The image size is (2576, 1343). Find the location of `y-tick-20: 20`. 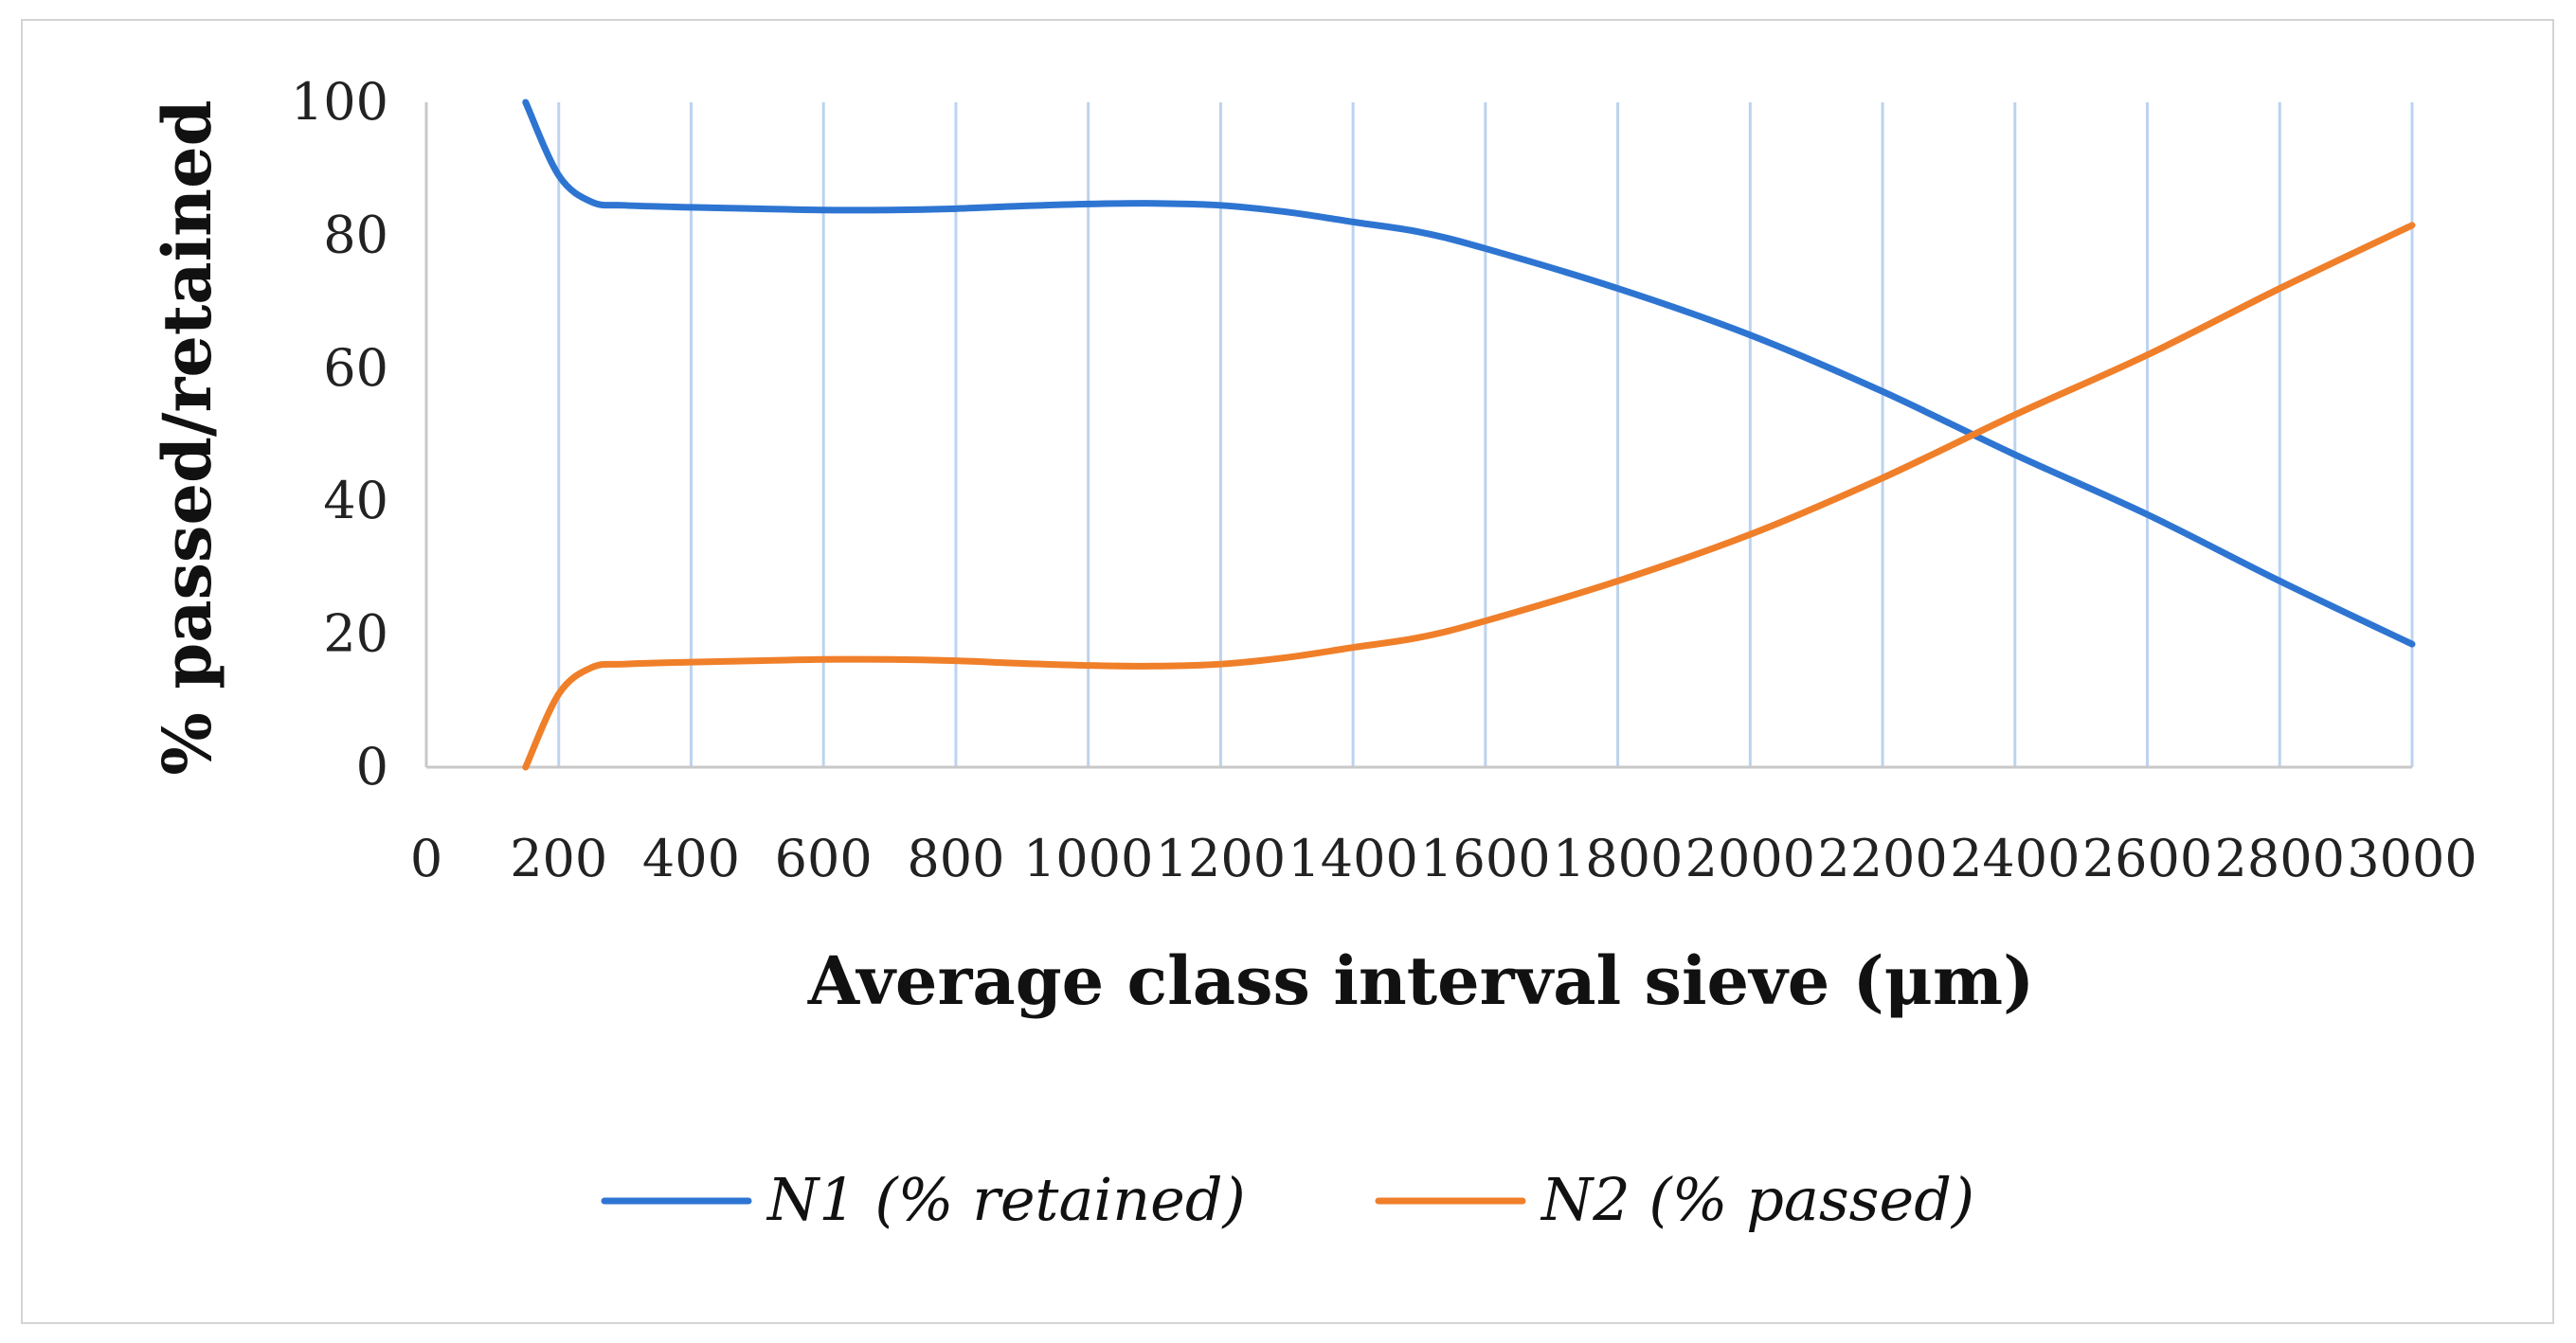

y-tick-20: 20 is located at coordinates (355, 634).